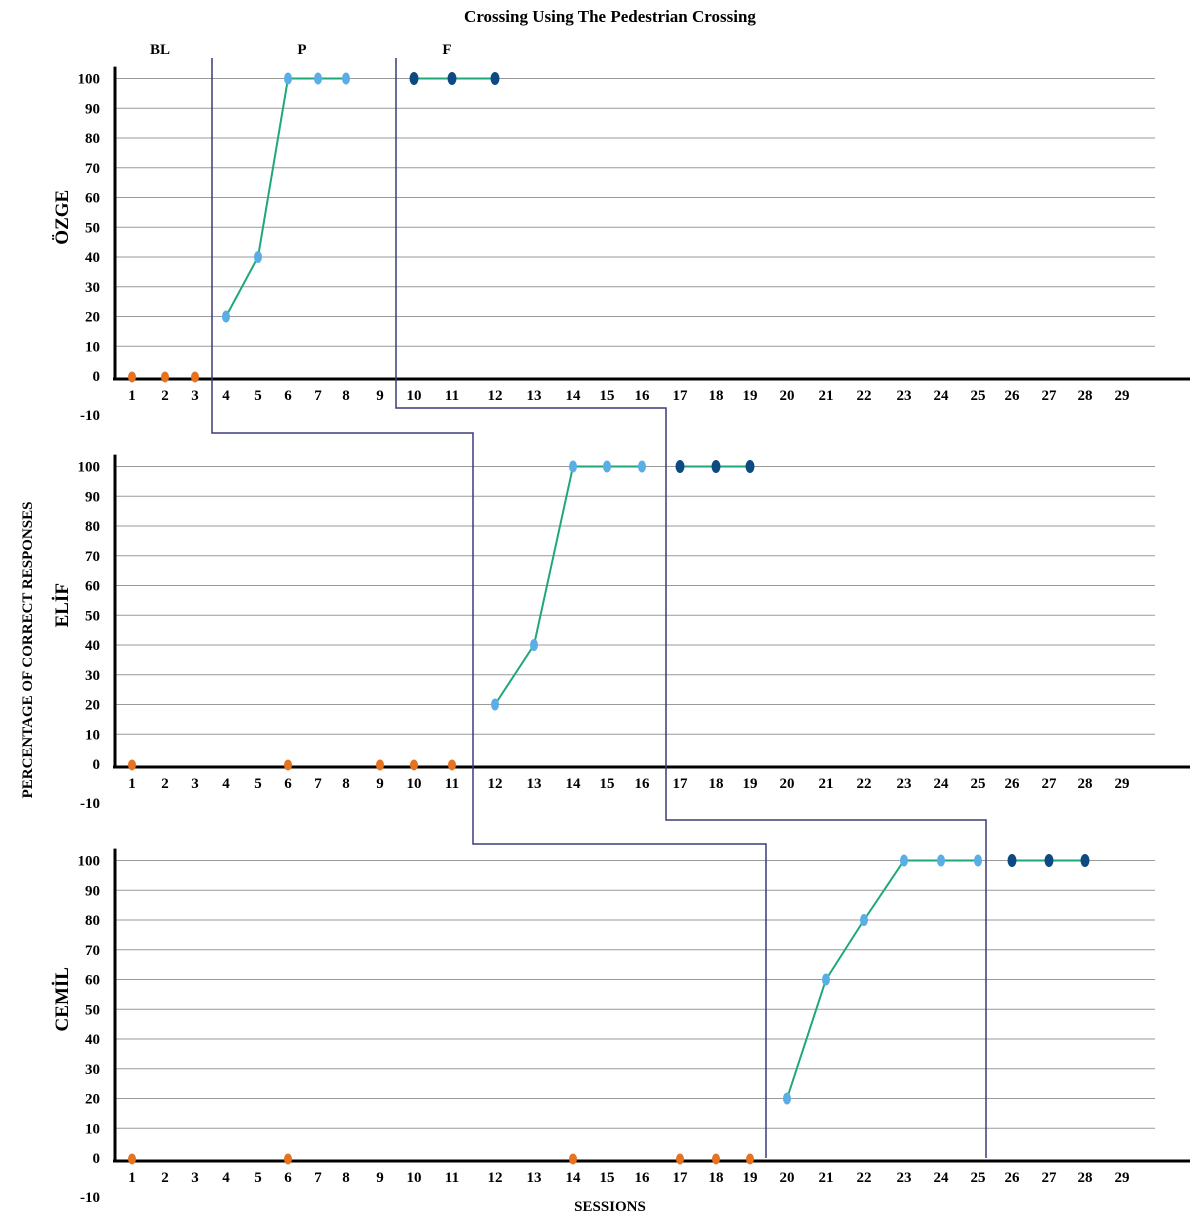 This screenshot has height=1217, width=1196. What do you see at coordinates (826, 1178) in the screenshot?
I see `x-tick-label: 21` at bounding box center [826, 1178].